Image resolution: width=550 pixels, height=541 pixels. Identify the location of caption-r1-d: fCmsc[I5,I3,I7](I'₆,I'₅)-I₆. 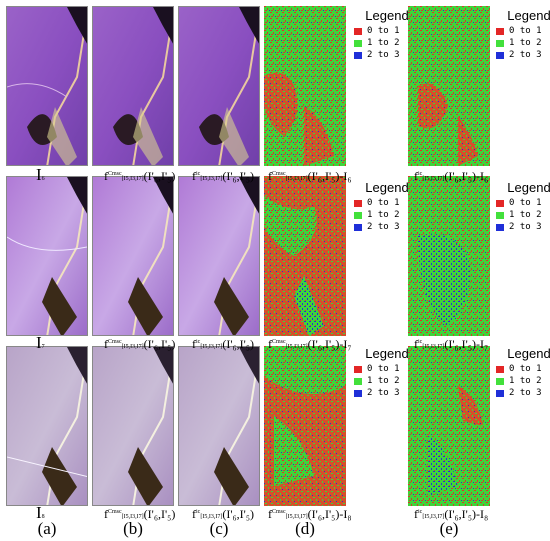
(310, 176).